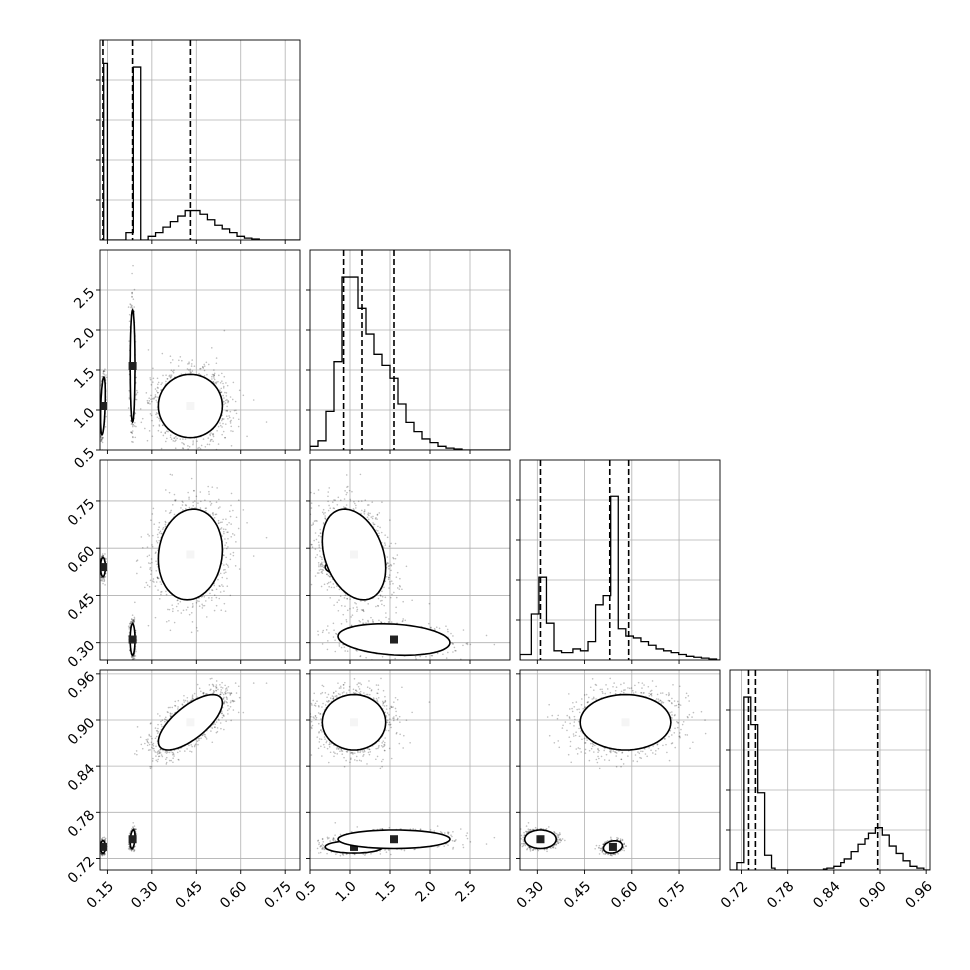 This screenshot has width=970, height=970. I want to click on hist-panel-p2, so click(408, 351).